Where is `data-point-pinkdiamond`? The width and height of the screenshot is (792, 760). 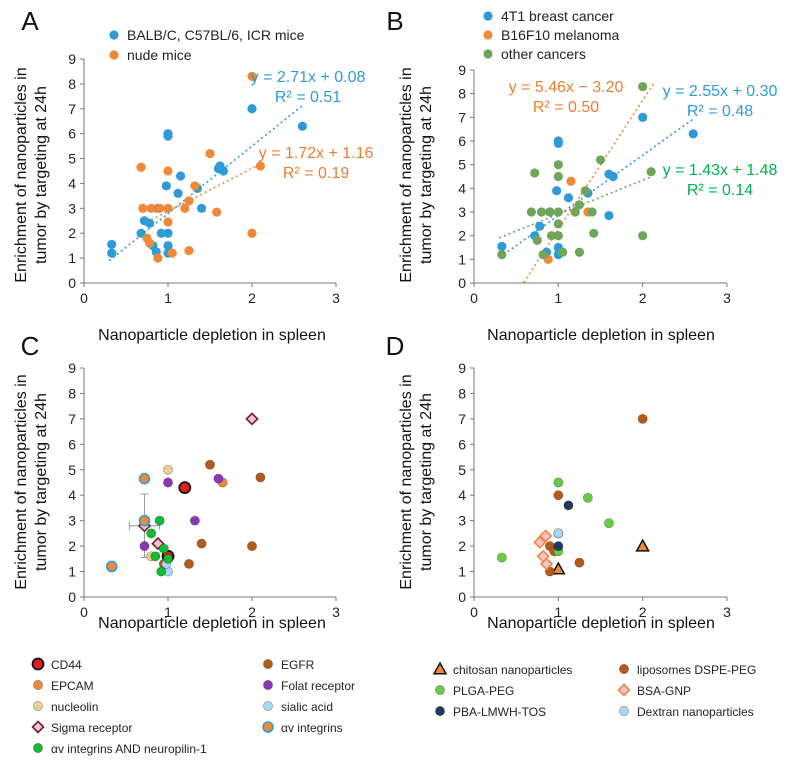
data-point-pinkdiamond is located at coordinates (540, 542).